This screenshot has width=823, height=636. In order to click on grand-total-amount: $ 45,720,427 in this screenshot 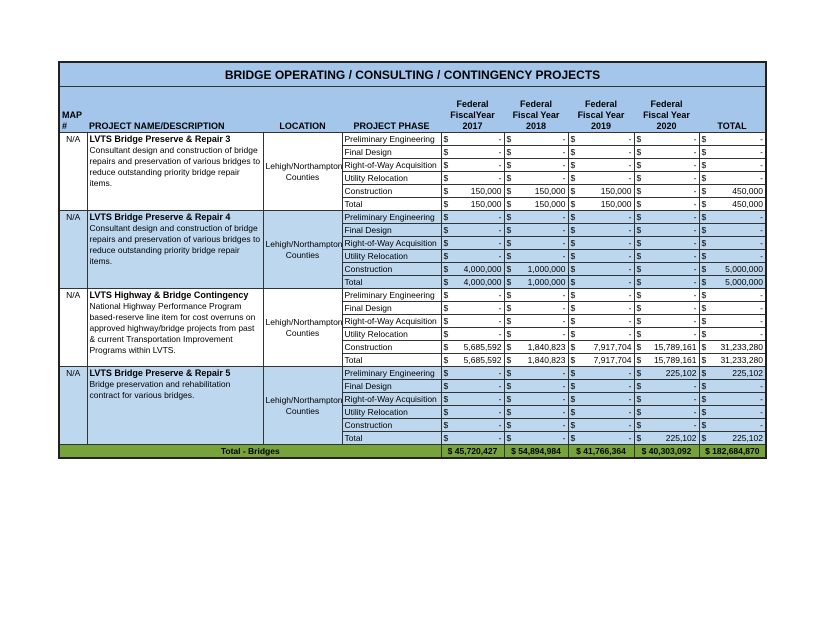, I will do `click(472, 451)`.